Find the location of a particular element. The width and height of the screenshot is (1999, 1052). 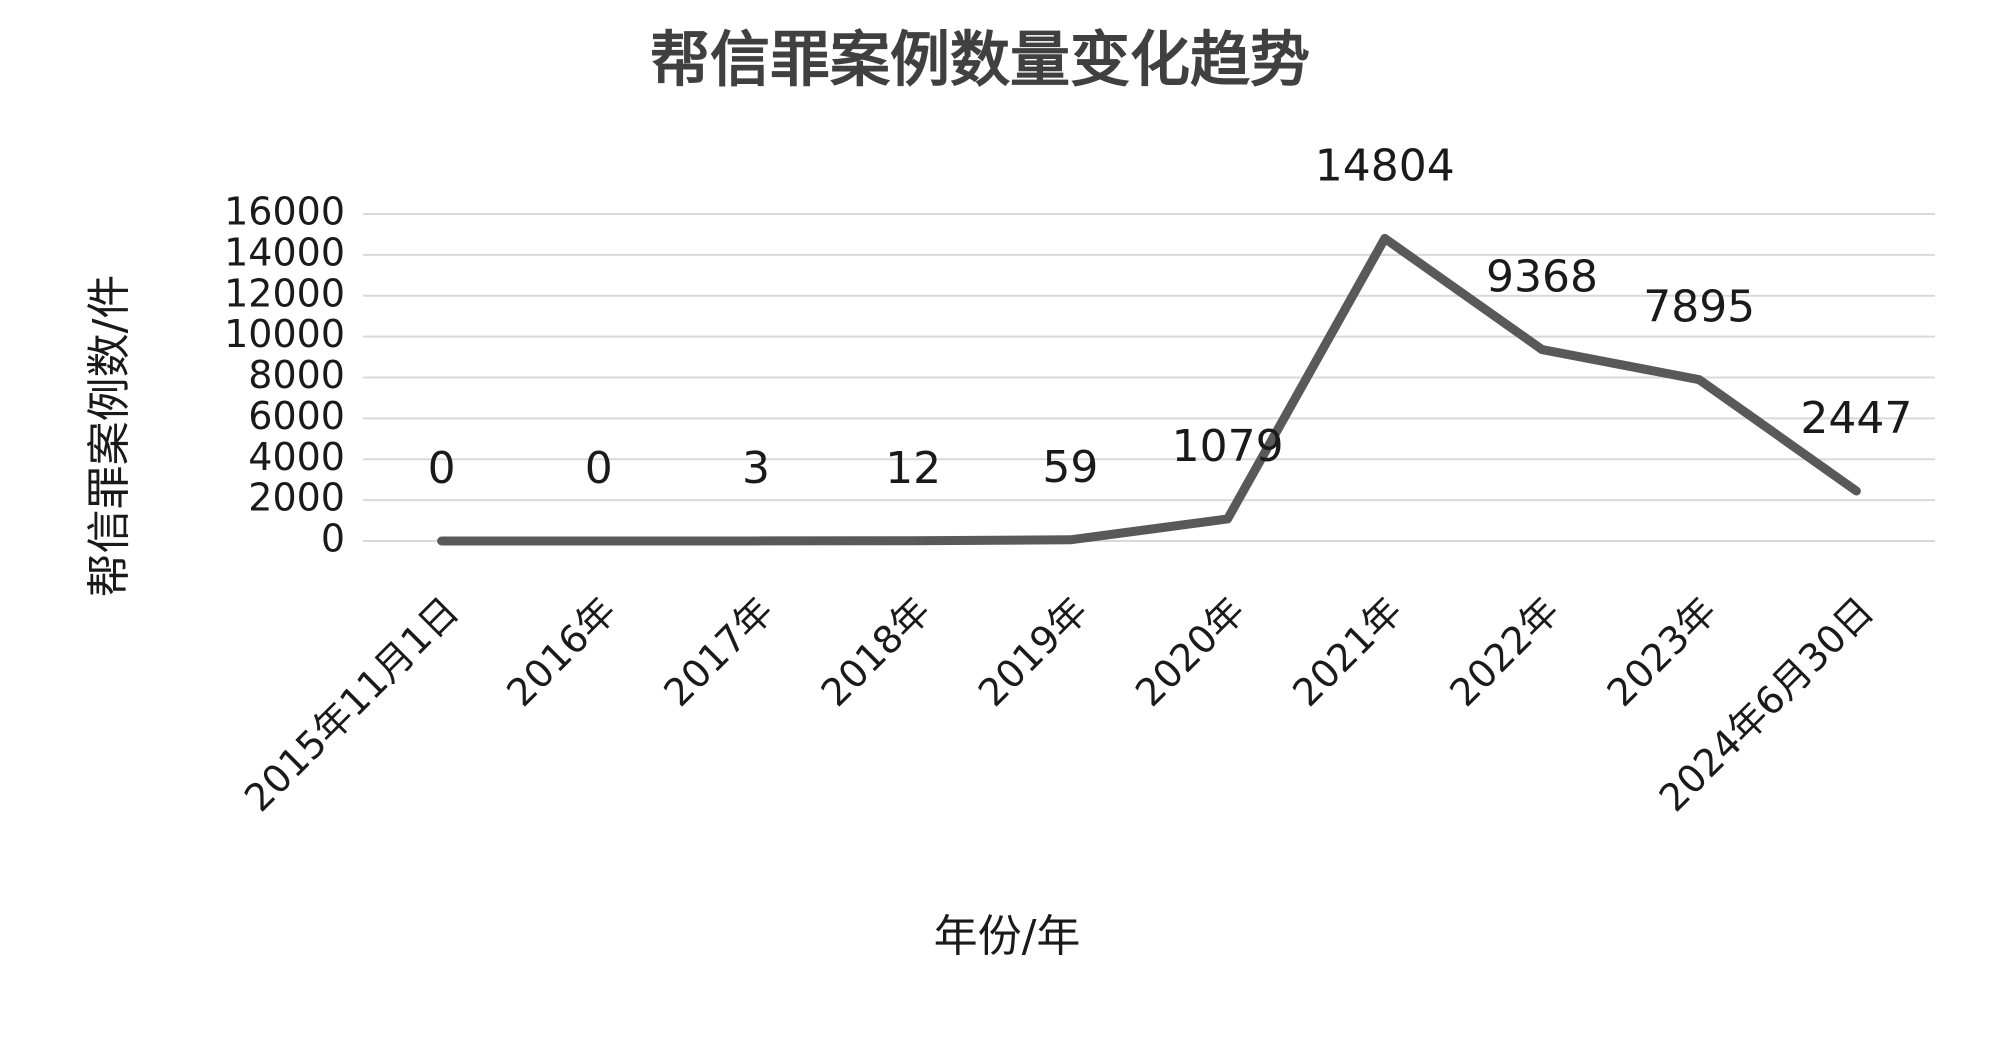

y-axis-label: 帮信罪案例数/件 is located at coordinates (109, 436).